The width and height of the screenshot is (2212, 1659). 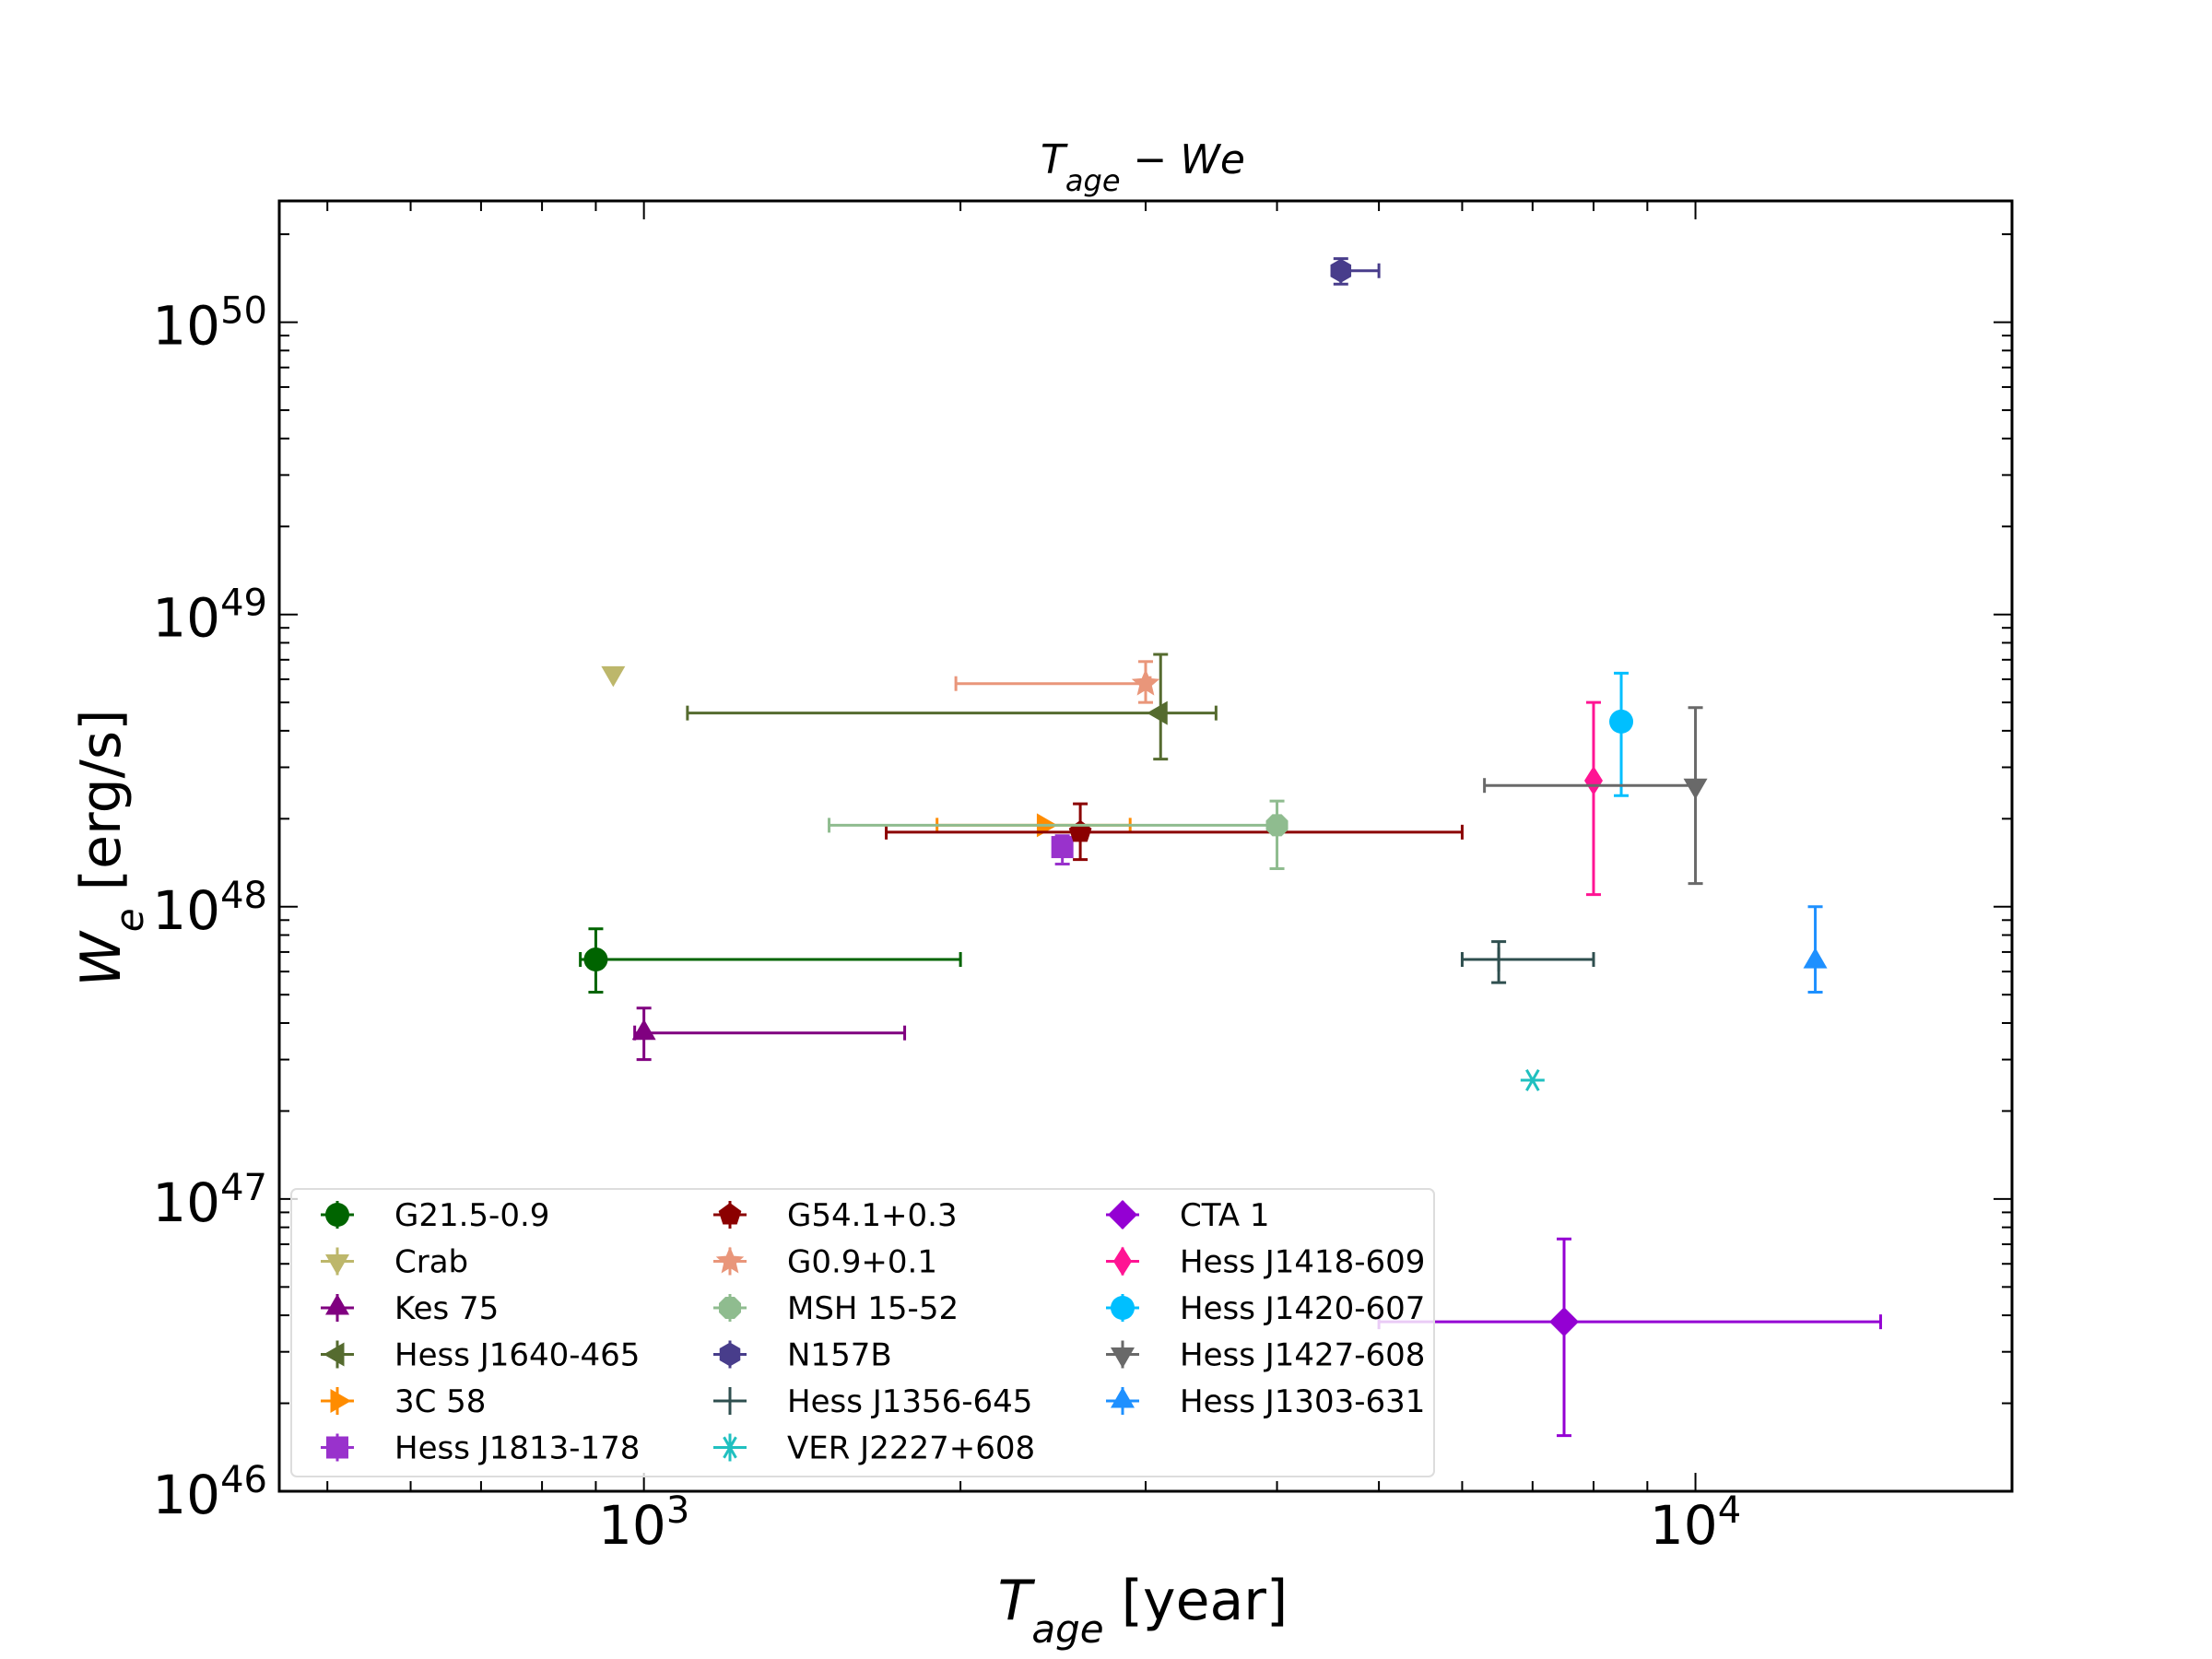 What do you see at coordinates (839, 1355) in the screenshot?
I see `legend-label: N157B` at bounding box center [839, 1355].